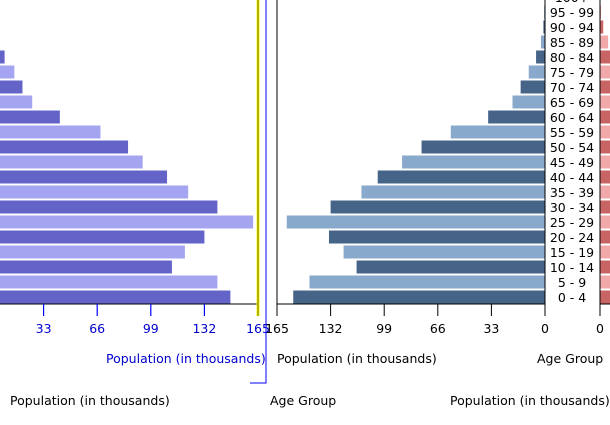  I want to click on age-label-10-14: 10 - 14, so click(572, 267).